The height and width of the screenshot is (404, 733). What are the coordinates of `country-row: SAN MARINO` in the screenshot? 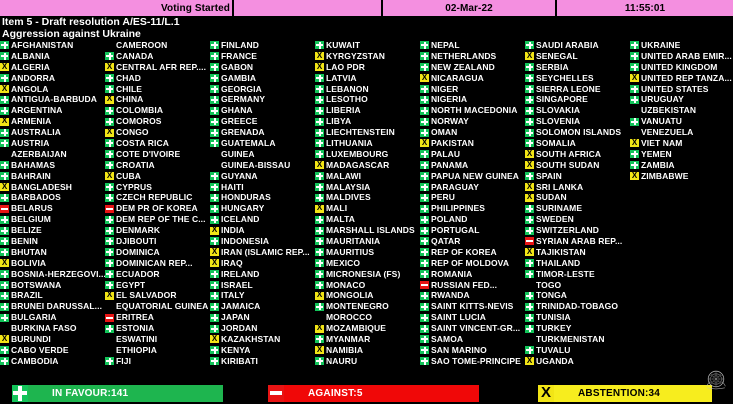 It's located at (472, 350).